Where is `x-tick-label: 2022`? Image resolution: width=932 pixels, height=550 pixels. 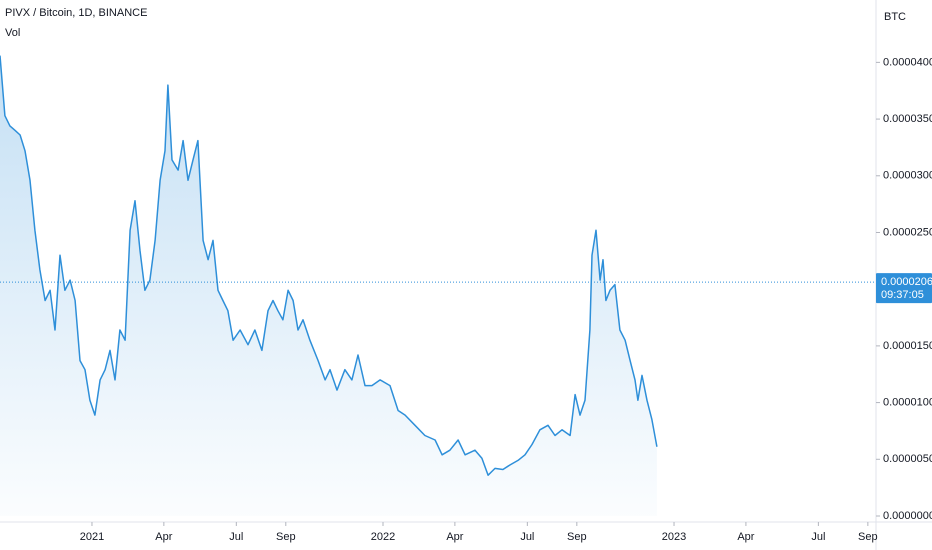
x-tick-label: 2022 is located at coordinates (383, 537).